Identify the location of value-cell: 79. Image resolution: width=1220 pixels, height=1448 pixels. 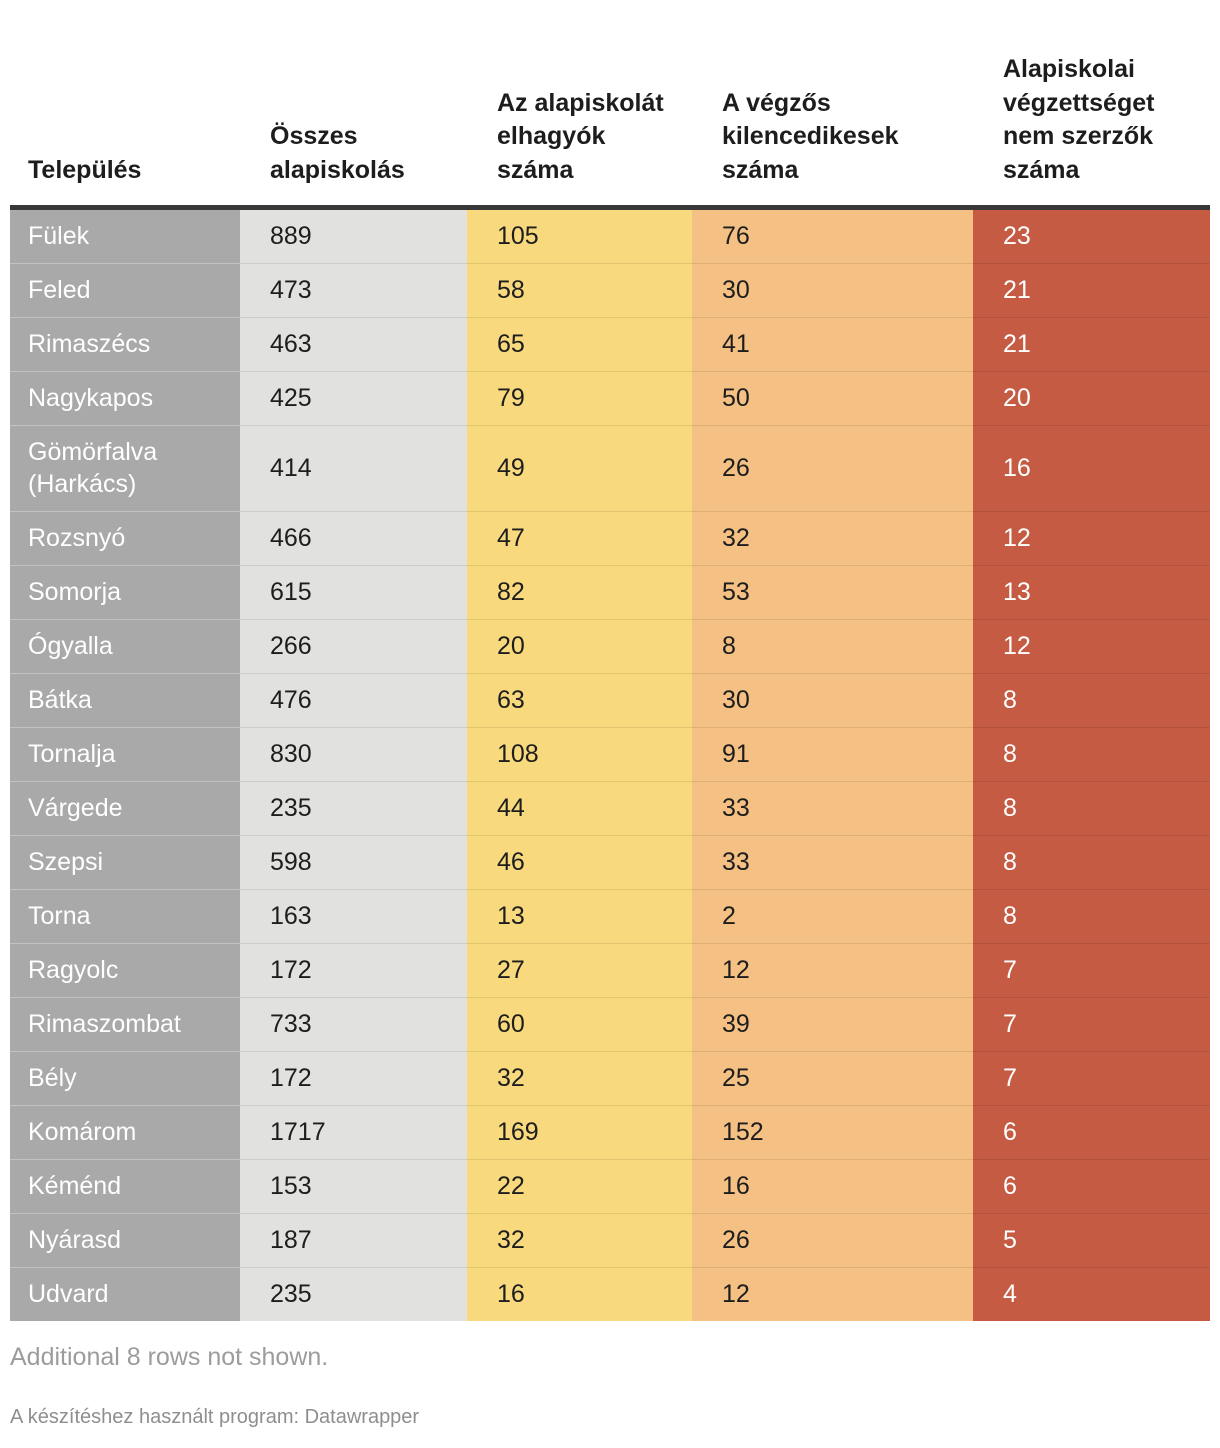
(579, 397).